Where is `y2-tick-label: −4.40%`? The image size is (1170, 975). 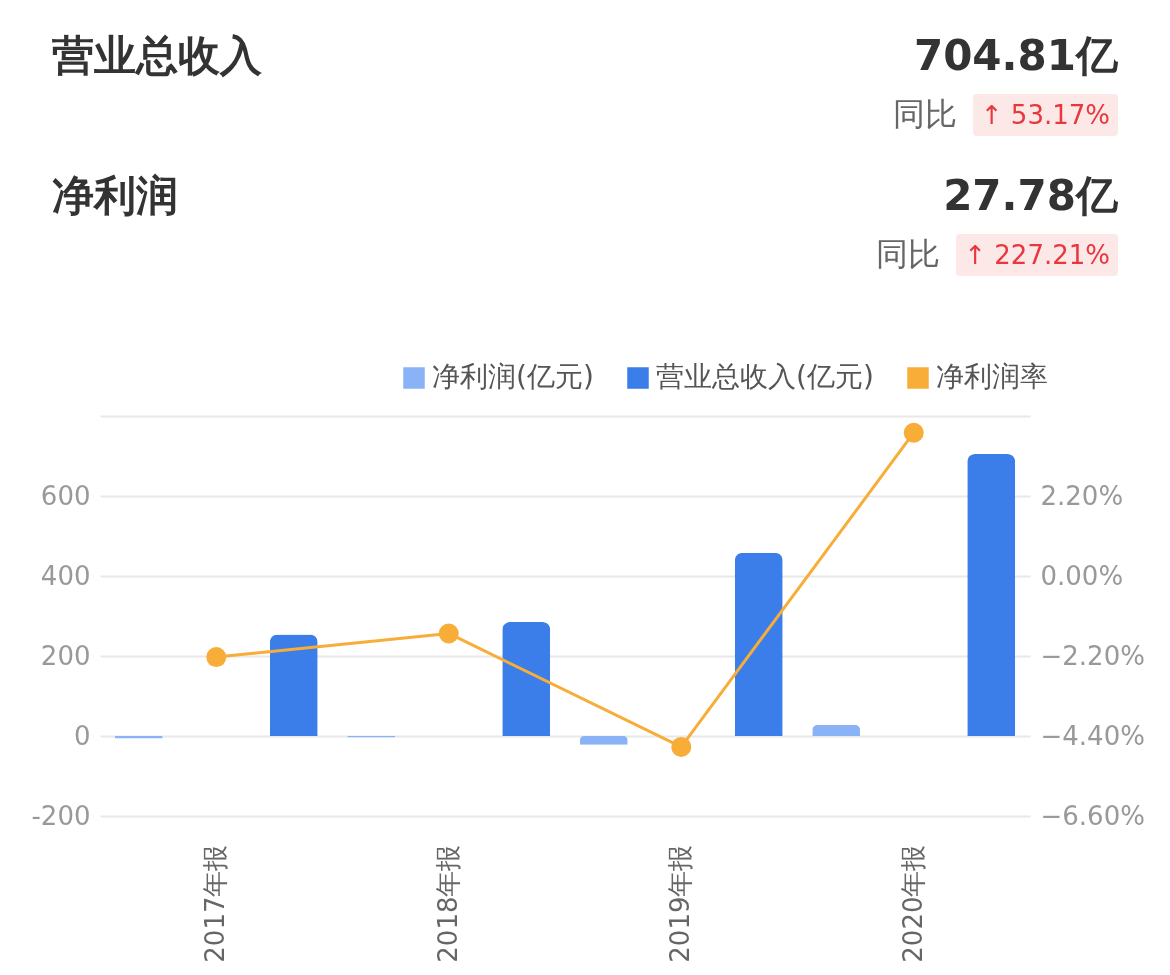 y2-tick-label: −4.40% is located at coordinates (1092, 735).